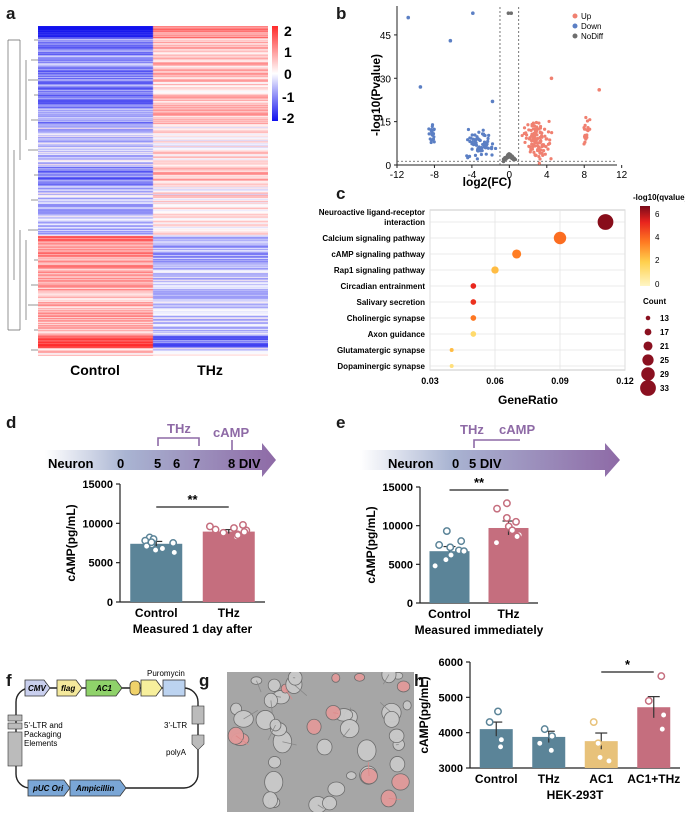 This screenshot has width=685, height=815. What do you see at coordinates (178, 441) in the screenshot?
I see `timeline-d-bracket` at bounding box center [178, 441].